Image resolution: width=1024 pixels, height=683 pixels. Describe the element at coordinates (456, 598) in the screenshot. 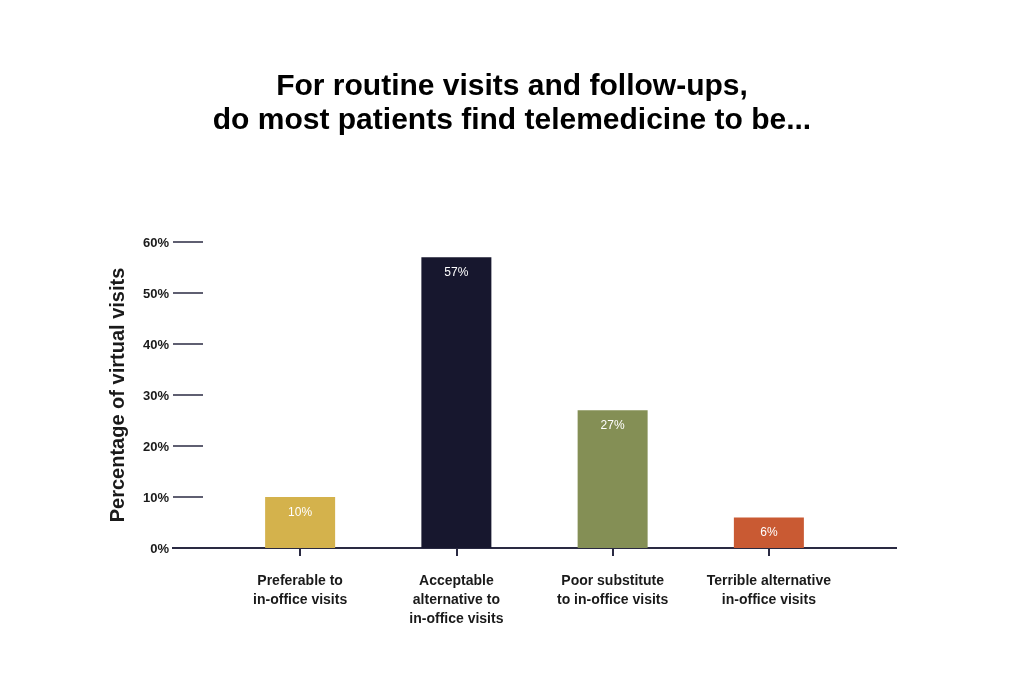

I see `x-tick-label: Acceptable alternative to in-office visits` at that location.